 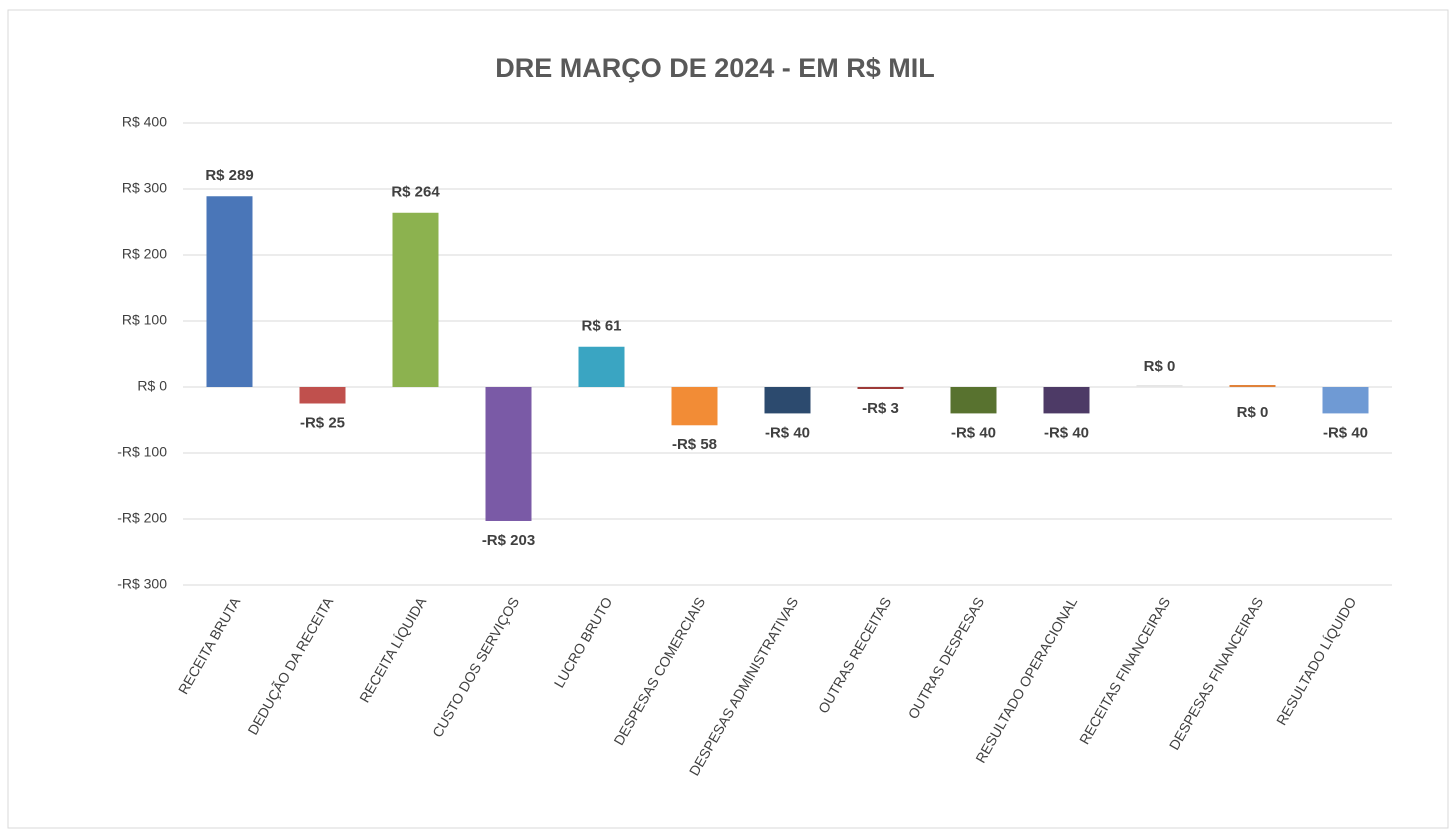 I want to click on data-label: R$ 61, so click(x=601, y=326).